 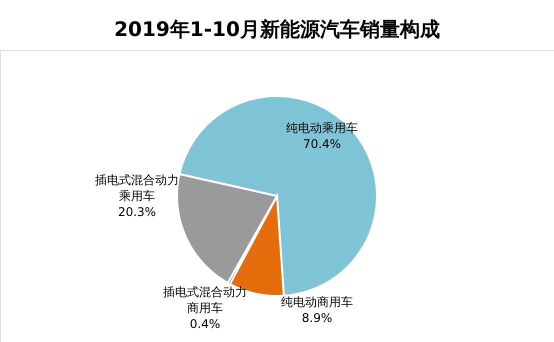 What do you see at coordinates (137, 212) in the screenshot?
I see `data-label: 20.3%` at bounding box center [137, 212].